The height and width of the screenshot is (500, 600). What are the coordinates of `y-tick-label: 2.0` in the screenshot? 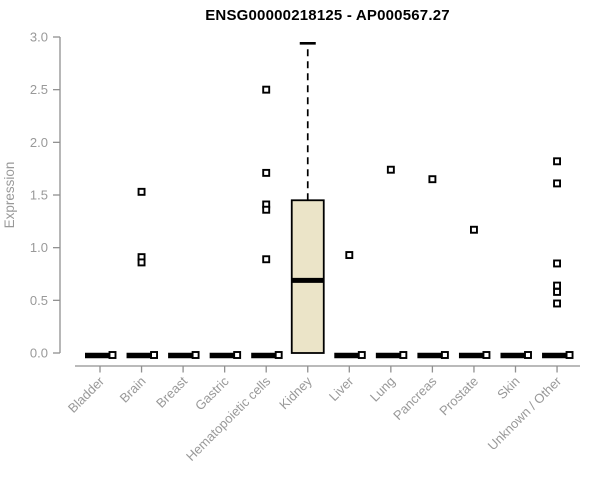 It's located at (39, 142).